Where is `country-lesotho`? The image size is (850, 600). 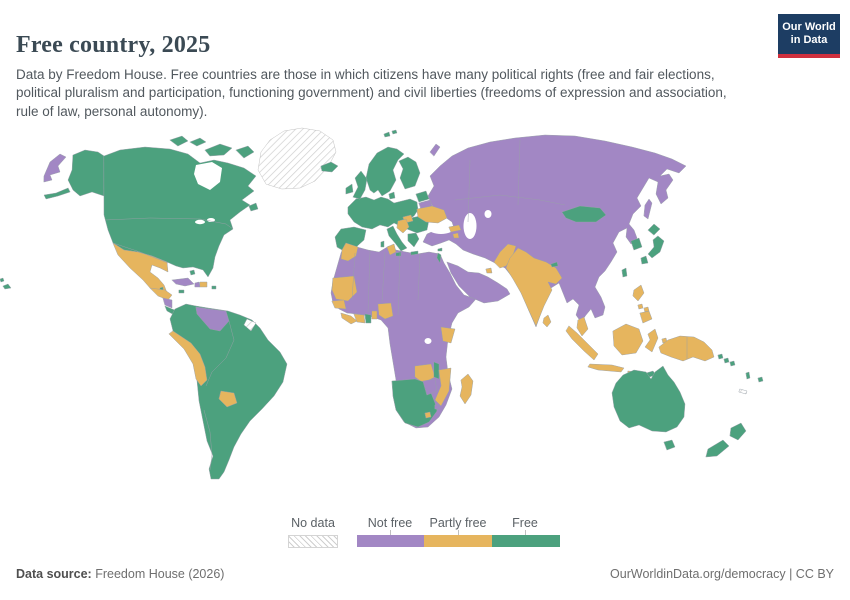
country-lesotho is located at coordinates (428, 415).